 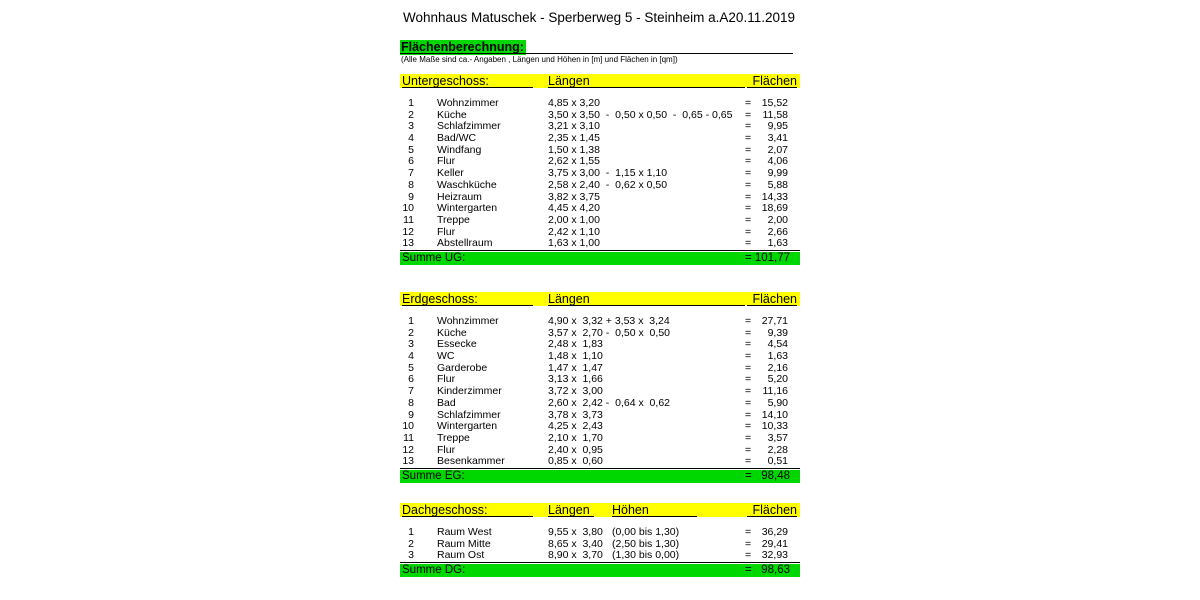 What do you see at coordinates (575, 391) in the screenshot?
I see `row-laengen: 3,72 x 3,00` at bounding box center [575, 391].